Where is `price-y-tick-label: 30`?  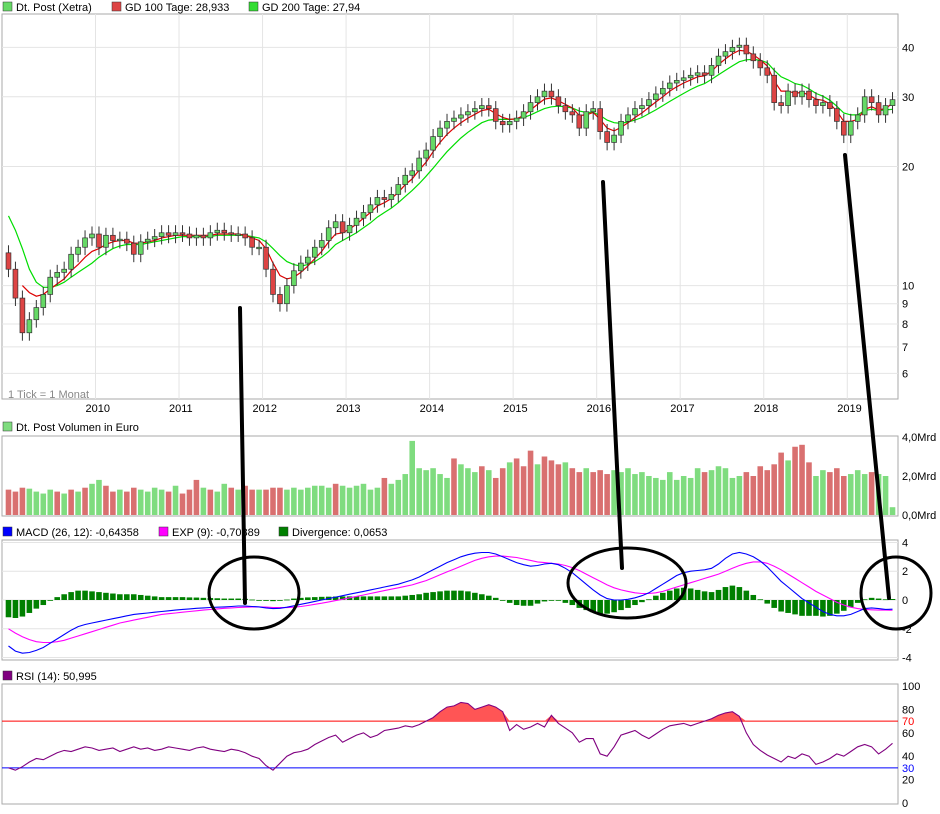
price-y-tick-label: 30 is located at coordinates (908, 98).